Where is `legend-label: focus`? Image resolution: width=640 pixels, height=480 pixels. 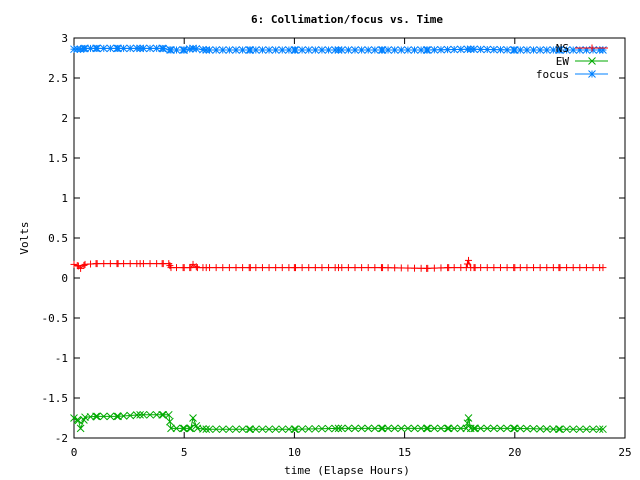
legend-label: focus is located at coordinates (552, 74).